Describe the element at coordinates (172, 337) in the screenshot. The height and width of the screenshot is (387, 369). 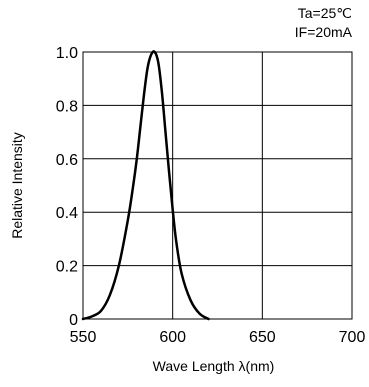
I see `x-tick-label: 600` at that location.